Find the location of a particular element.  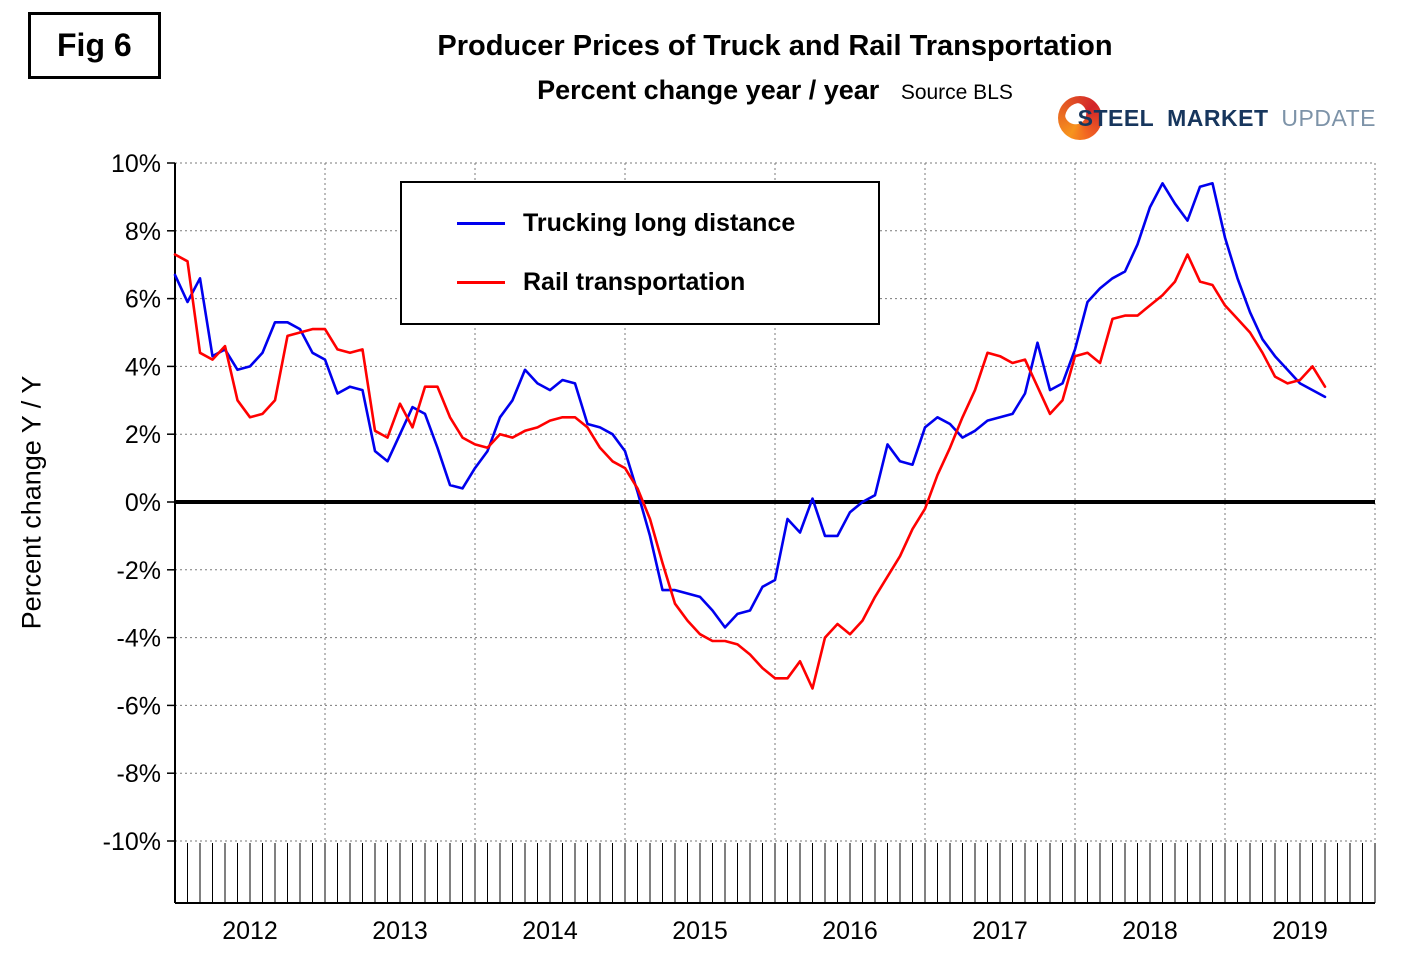

chart-subtitle-row: Percent change year / year Source BLS is located at coordinates (775, 90).